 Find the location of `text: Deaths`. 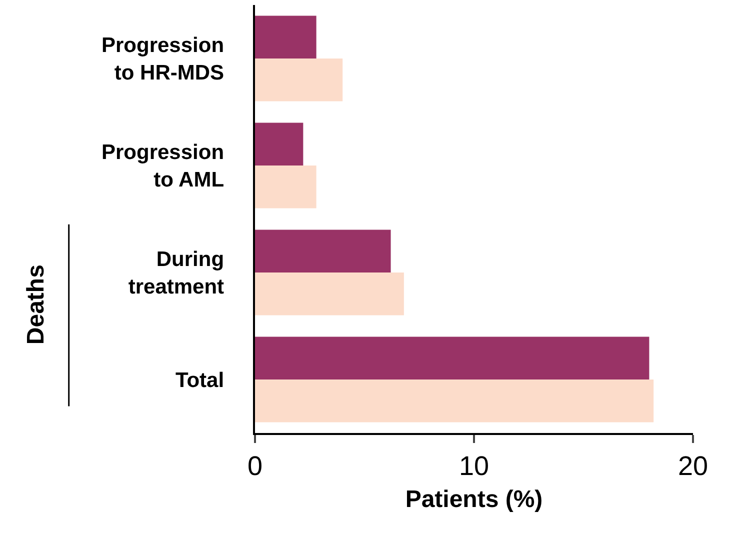

text: Deaths is located at coordinates (36, 304).